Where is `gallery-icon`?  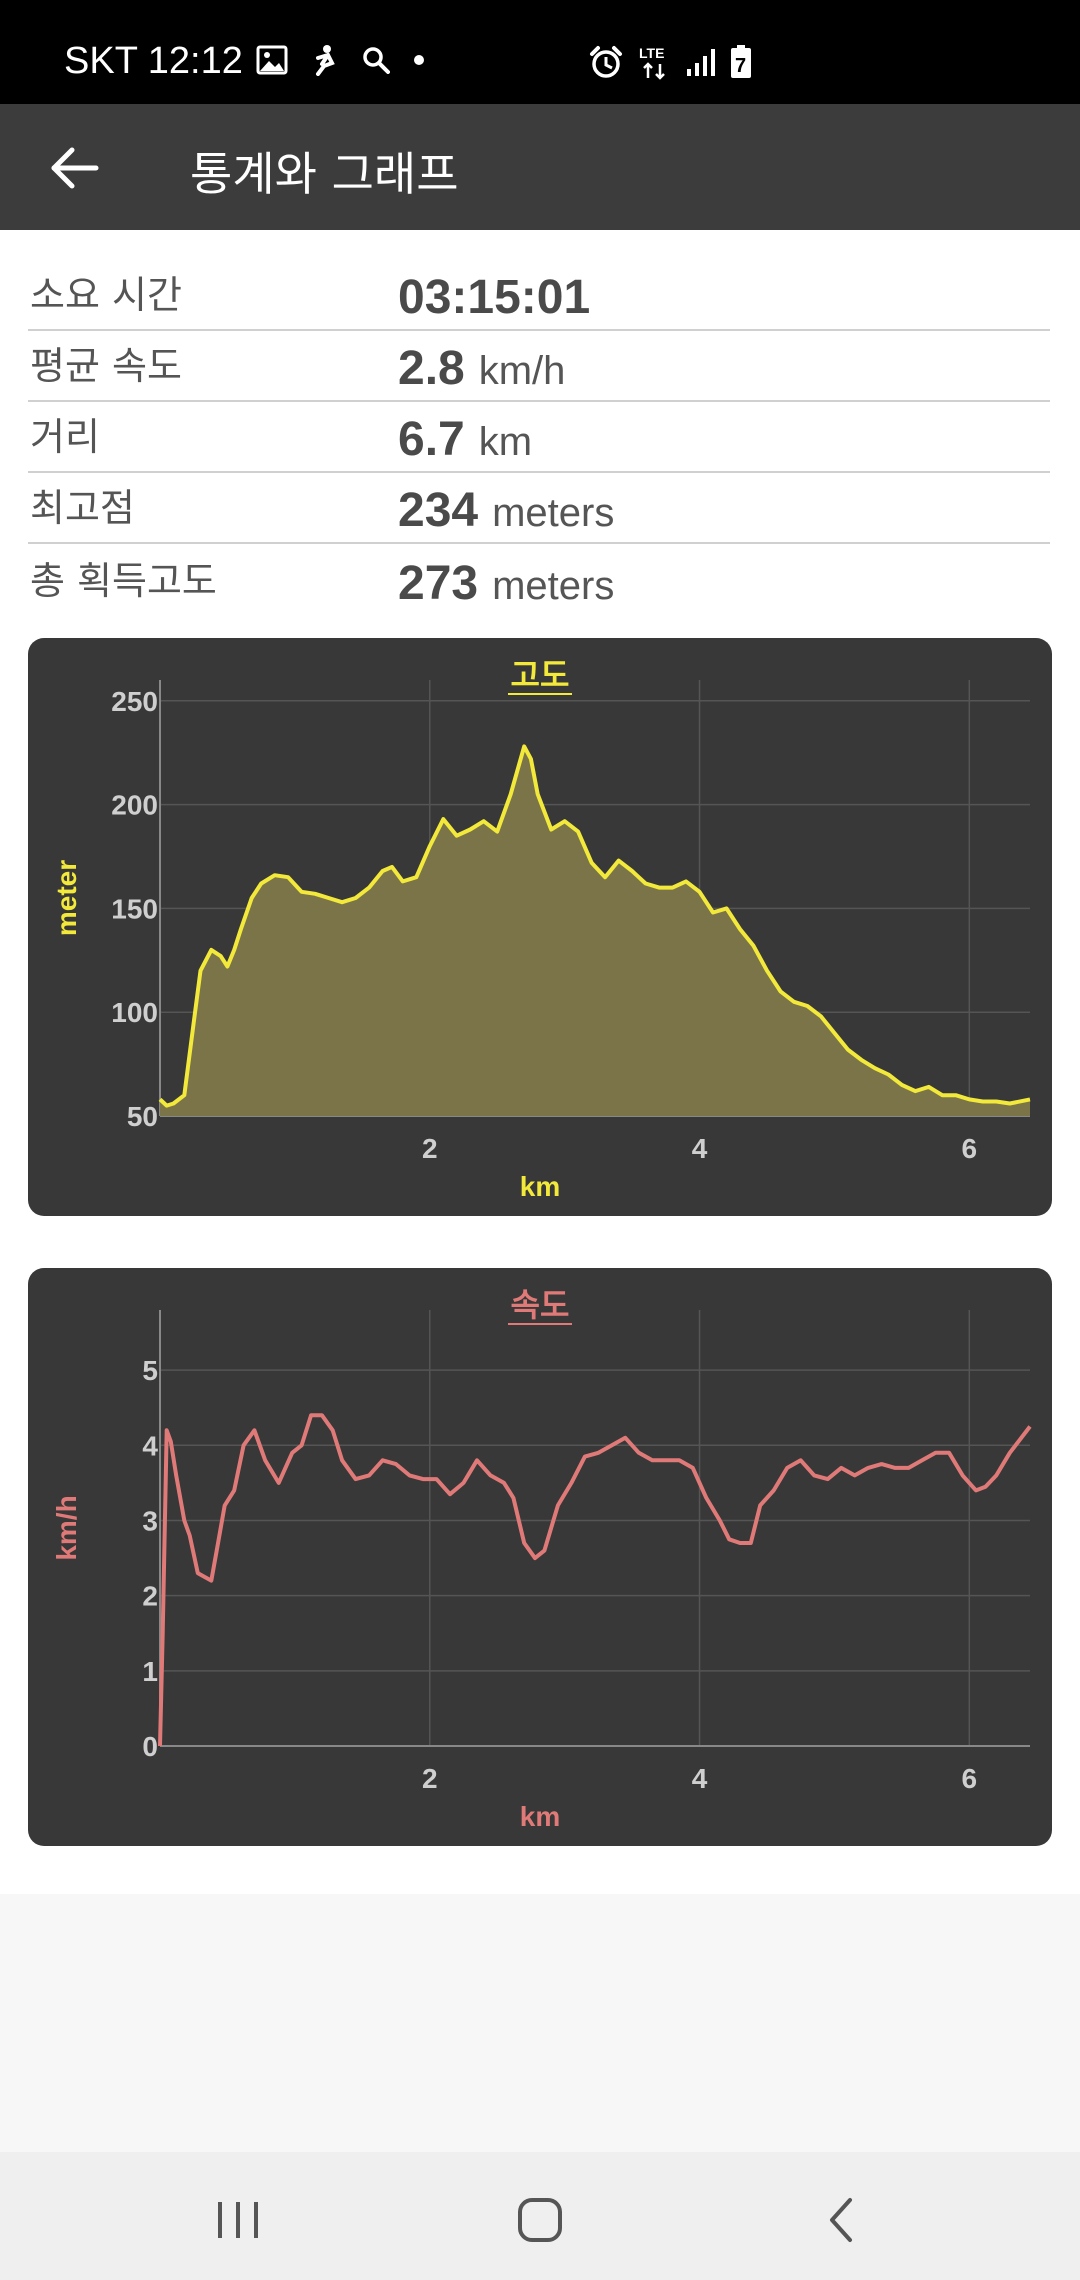 gallery-icon is located at coordinates (272, 60).